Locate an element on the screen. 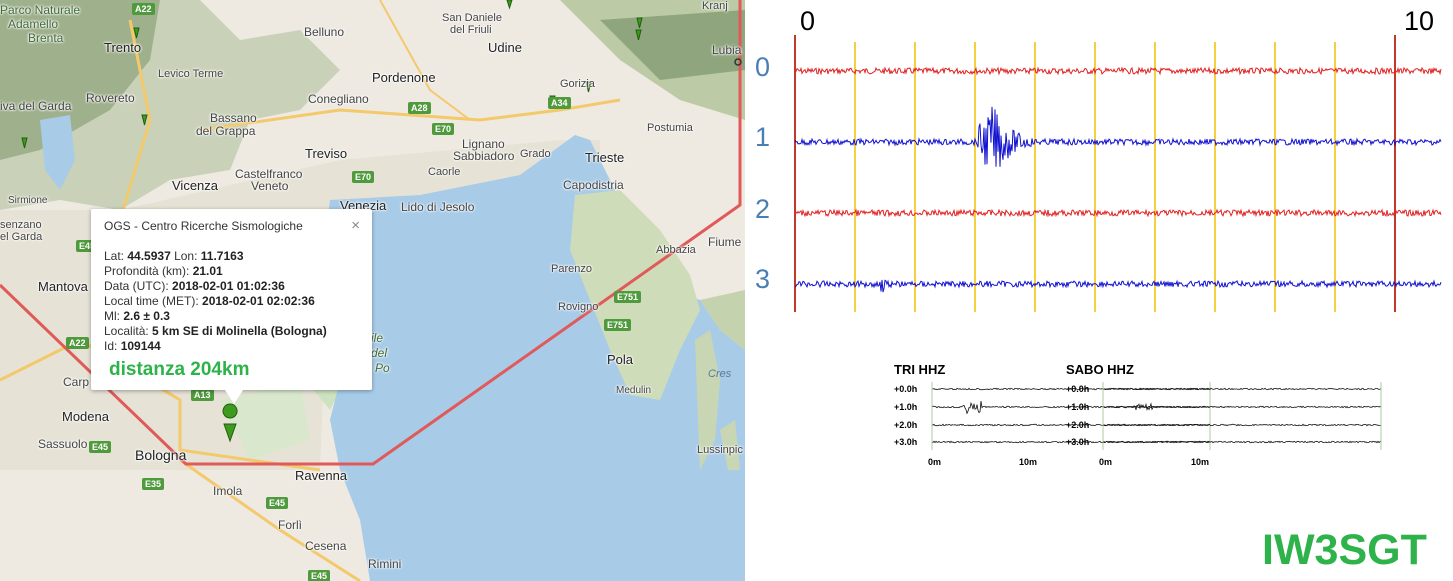 The height and width of the screenshot is (581, 1453). map-label: Bassano is located at coordinates (233, 118).